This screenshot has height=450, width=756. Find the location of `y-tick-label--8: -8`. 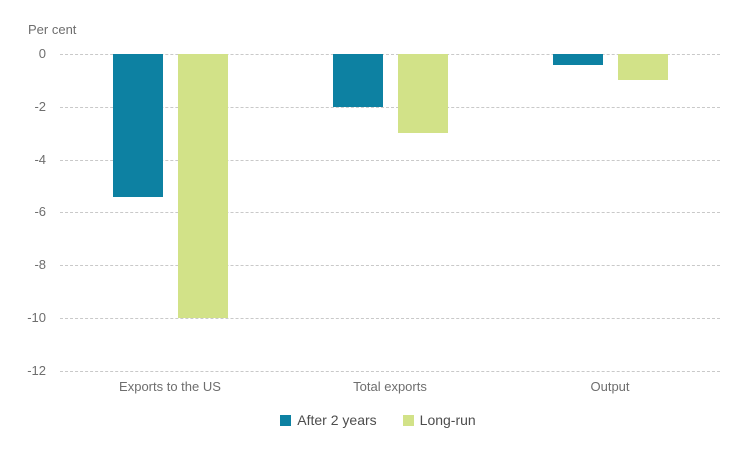

y-tick-label--8: -8 is located at coordinates (40, 265).